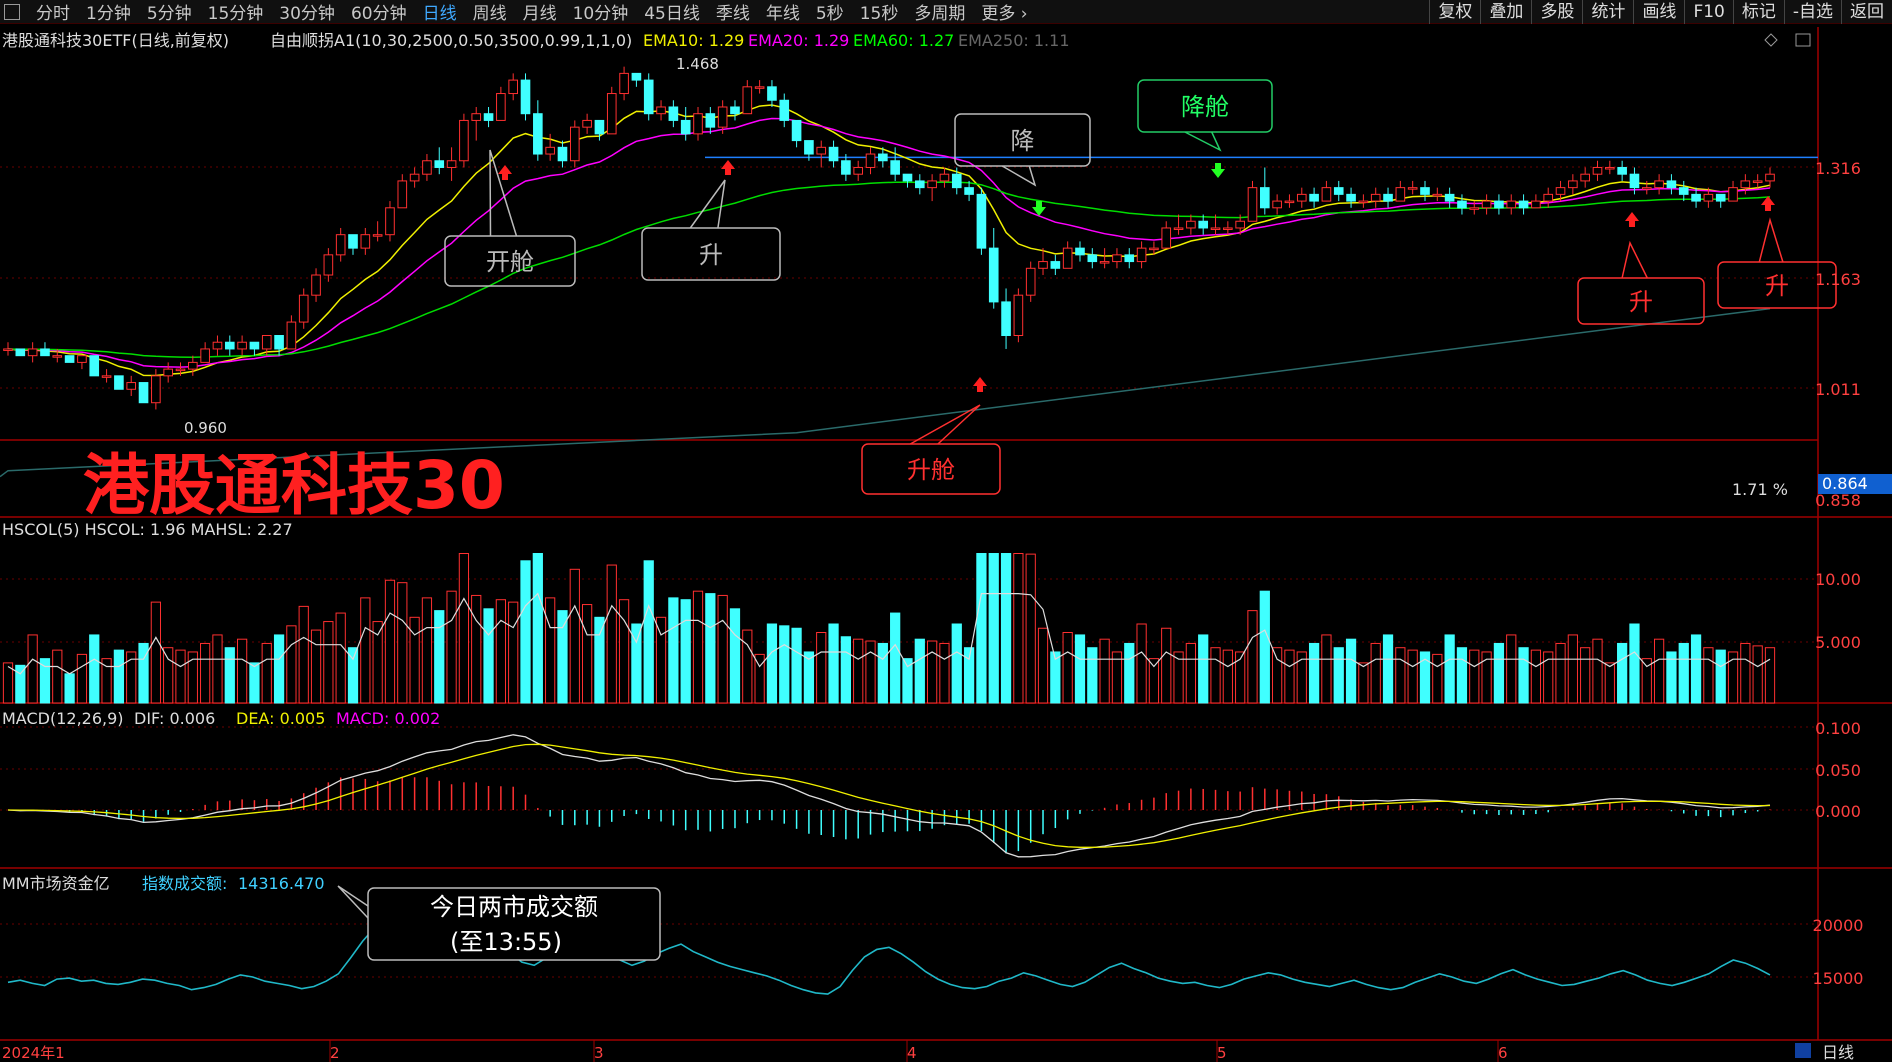  What do you see at coordinates (1866, 12) in the screenshot?
I see `tool-button-8: 返回` at bounding box center [1866, 12].